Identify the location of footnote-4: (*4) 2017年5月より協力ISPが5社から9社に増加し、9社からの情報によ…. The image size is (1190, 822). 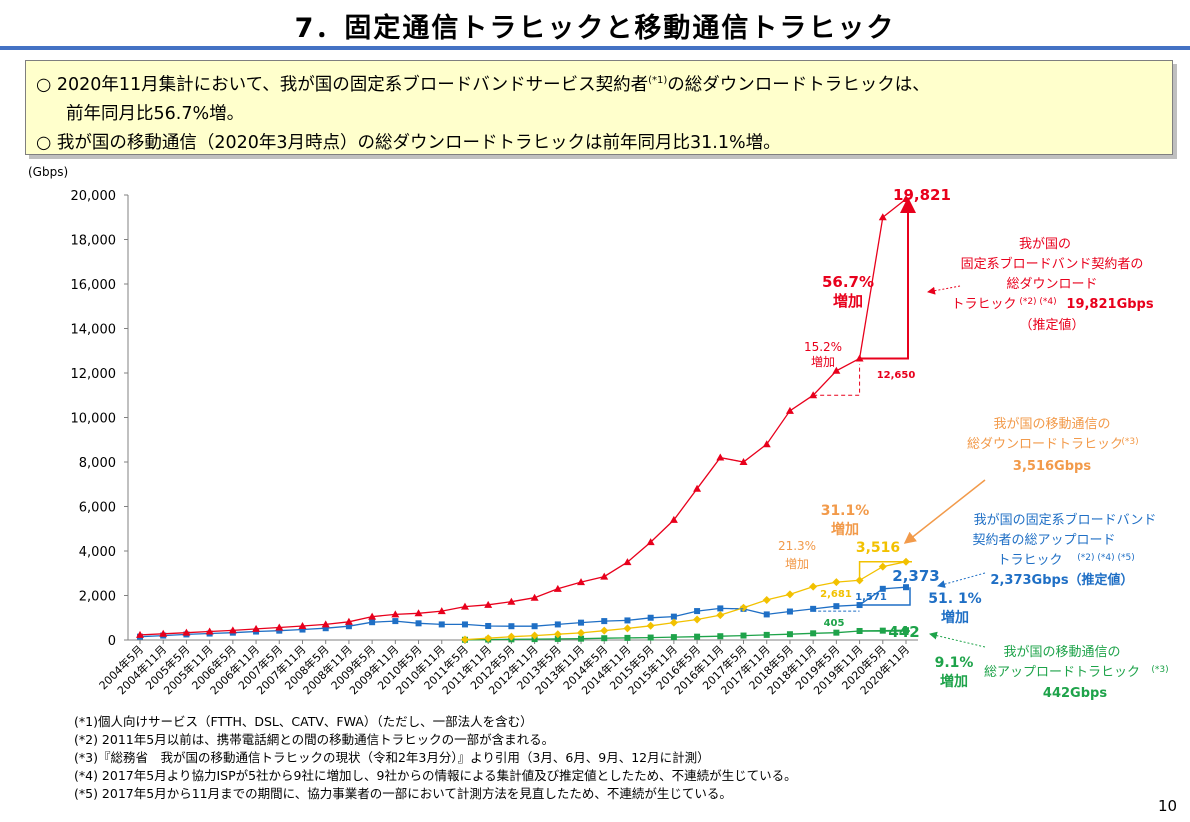
(435, 775).